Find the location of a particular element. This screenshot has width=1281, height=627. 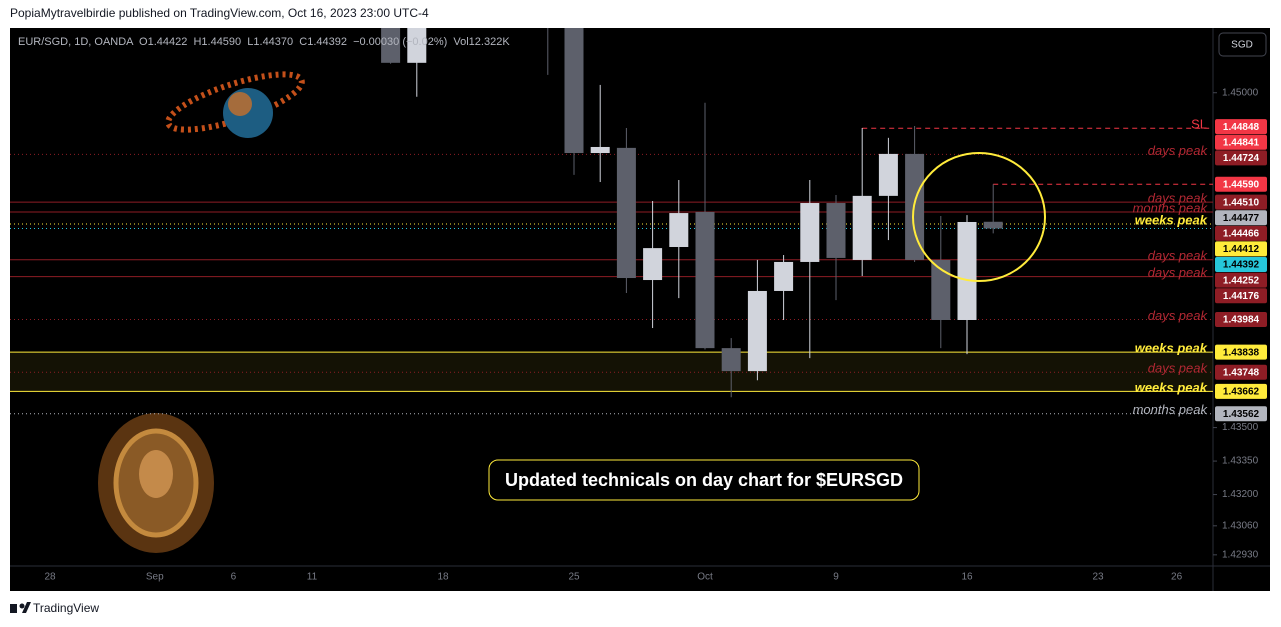

price-tag-label: 1.44477 is located at coordinates (1241, 218).